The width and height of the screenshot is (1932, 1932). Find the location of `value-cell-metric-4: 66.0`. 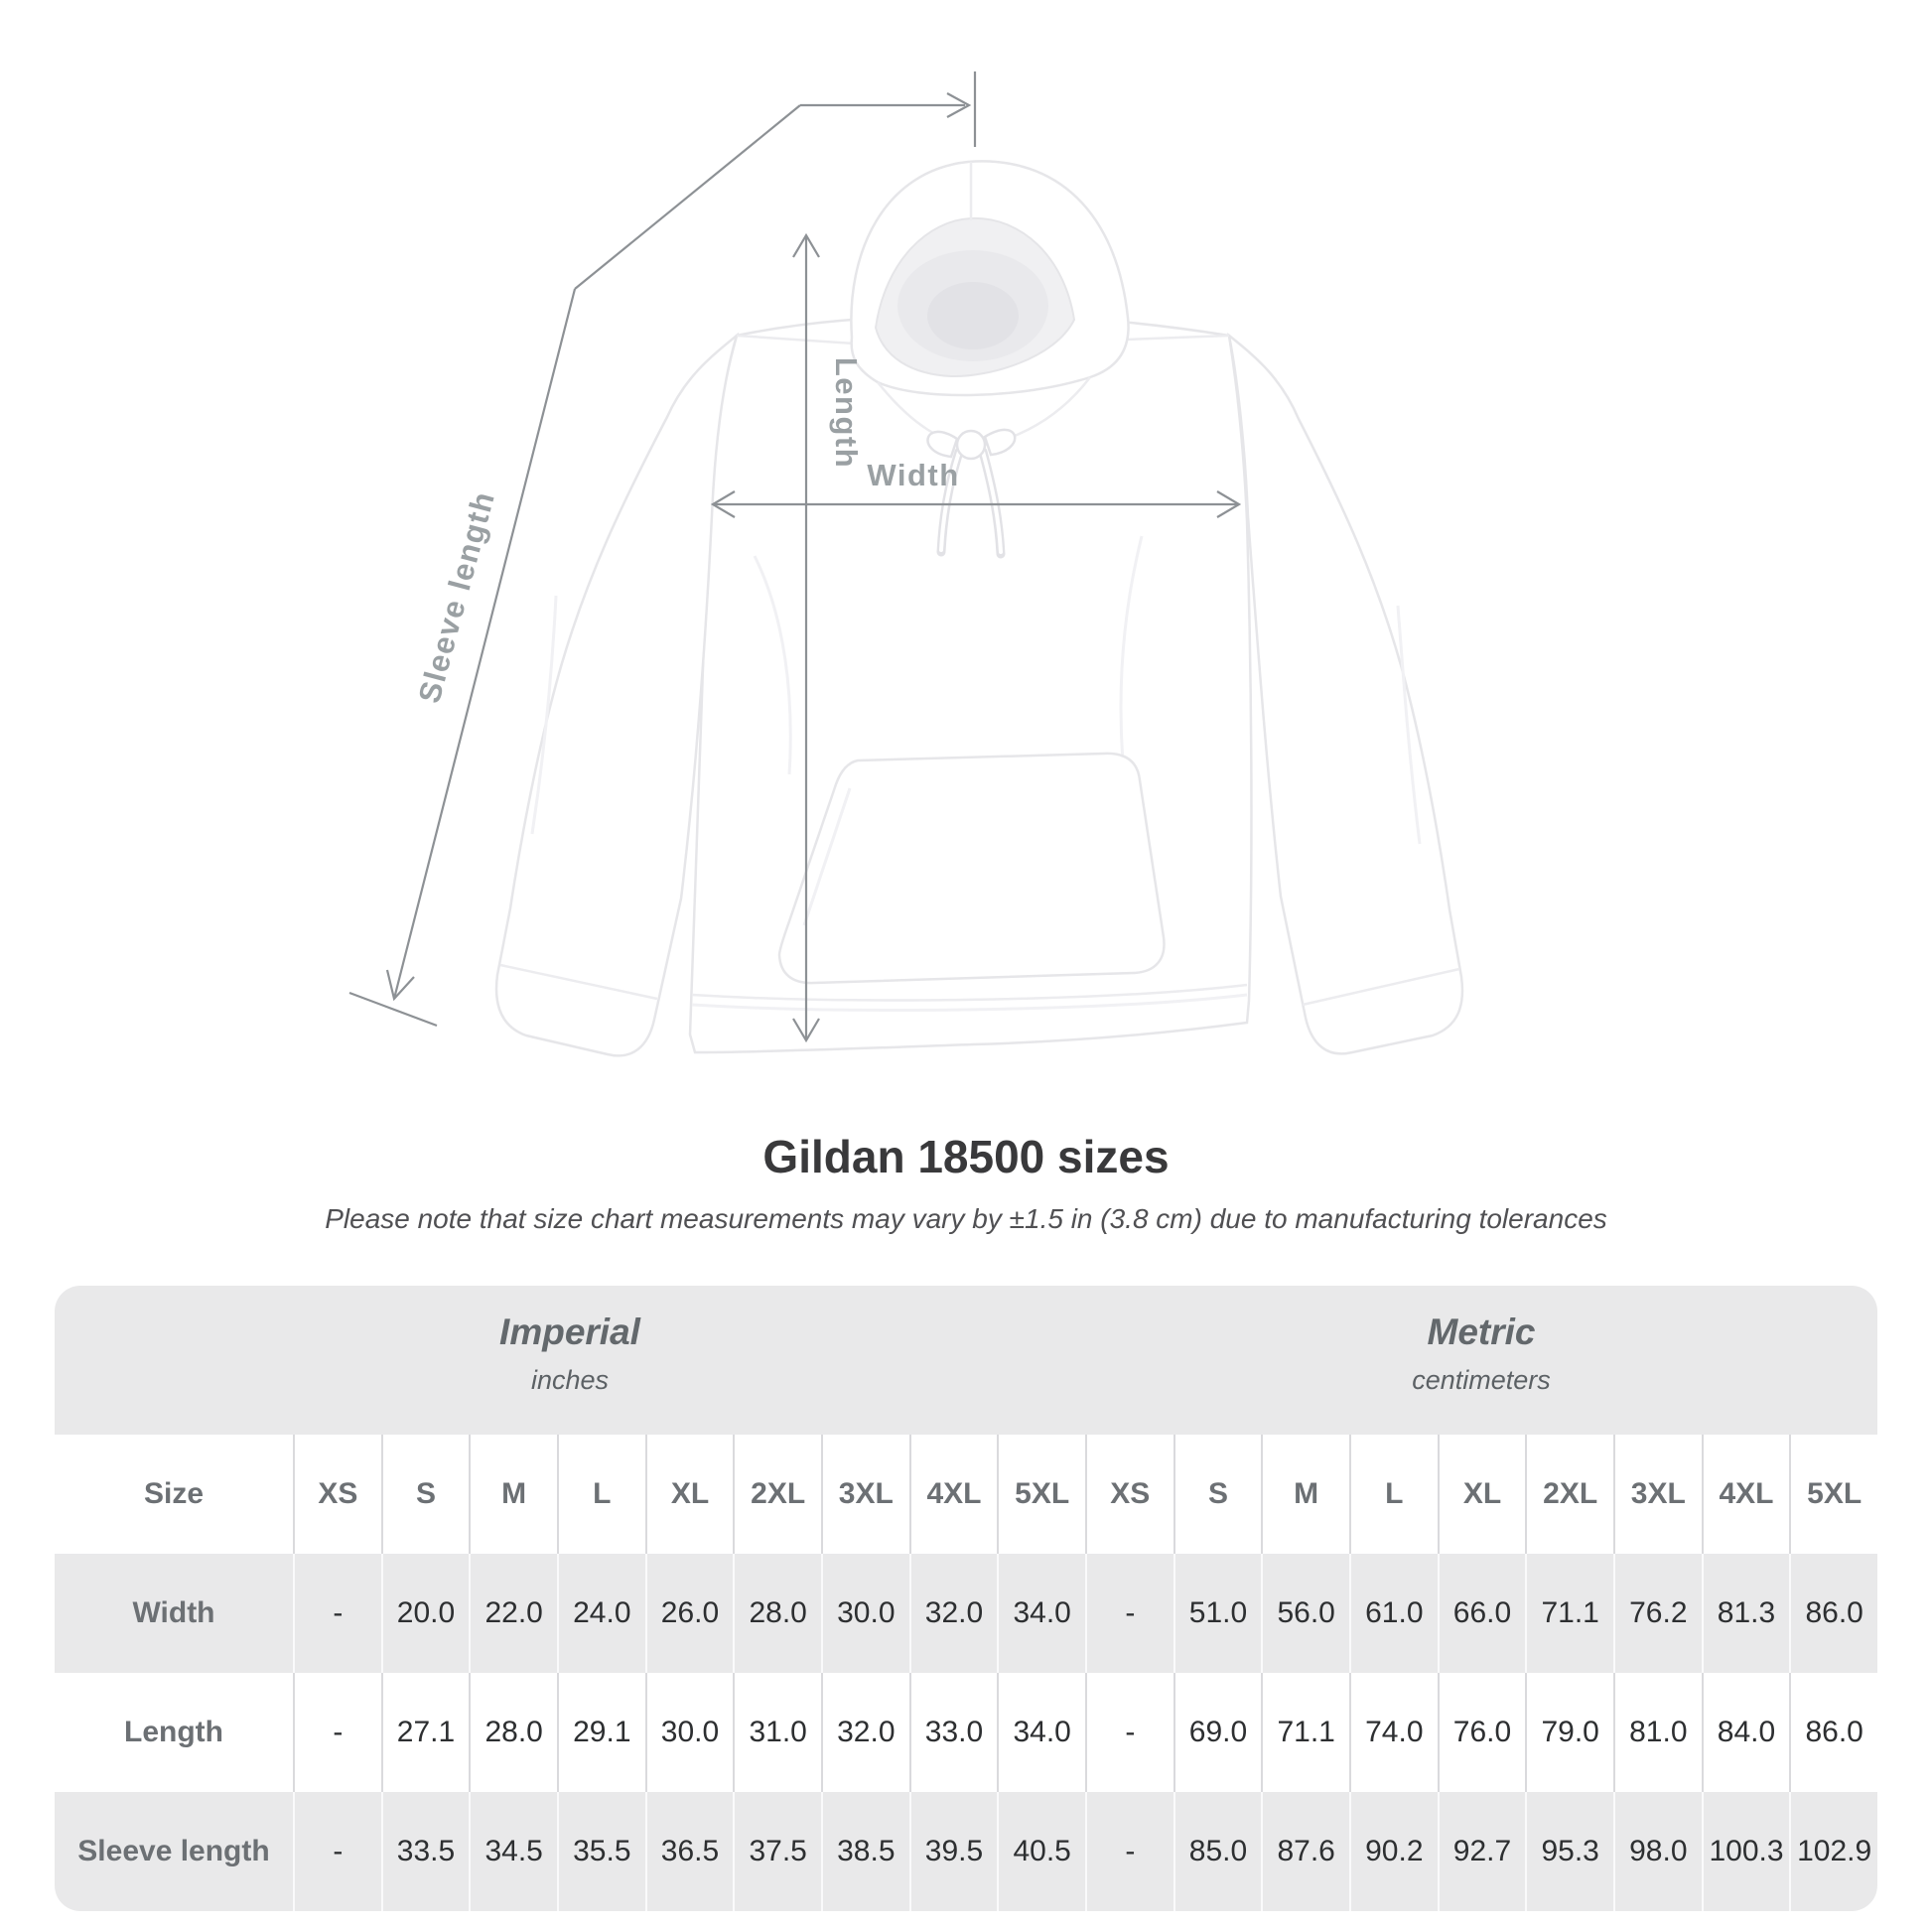

value-cell-metric-4: 66.0 is located at coordinates (1481, 1613).